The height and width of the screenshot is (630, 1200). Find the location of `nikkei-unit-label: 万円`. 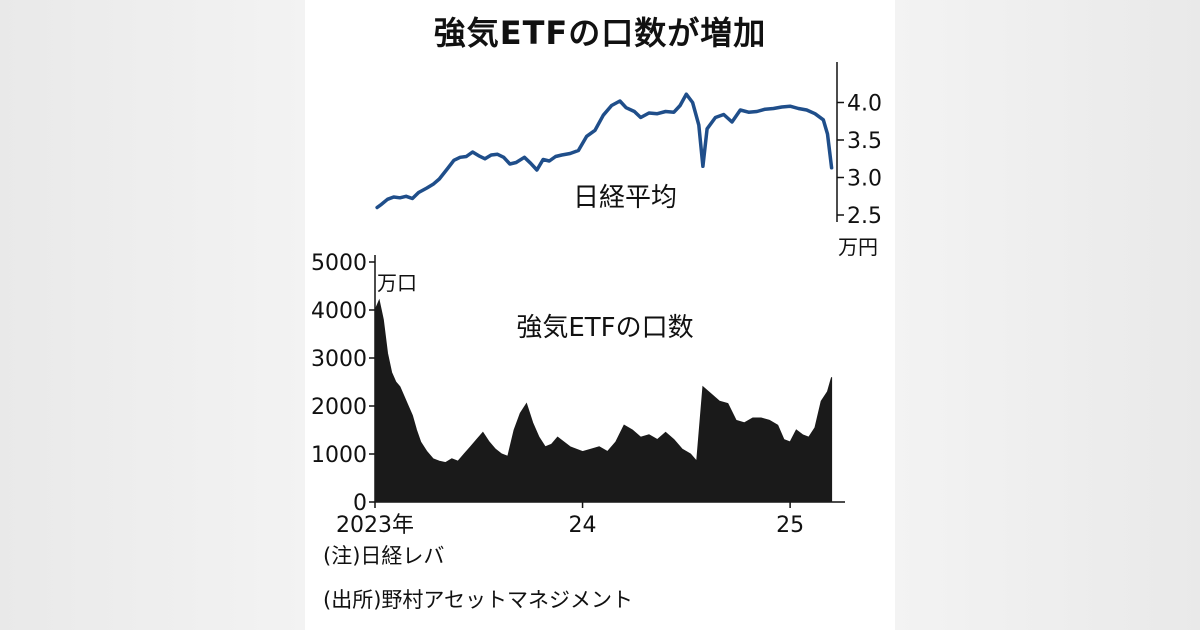

nikkei-unit-label: 万円 is located at coordinates (858, 247).